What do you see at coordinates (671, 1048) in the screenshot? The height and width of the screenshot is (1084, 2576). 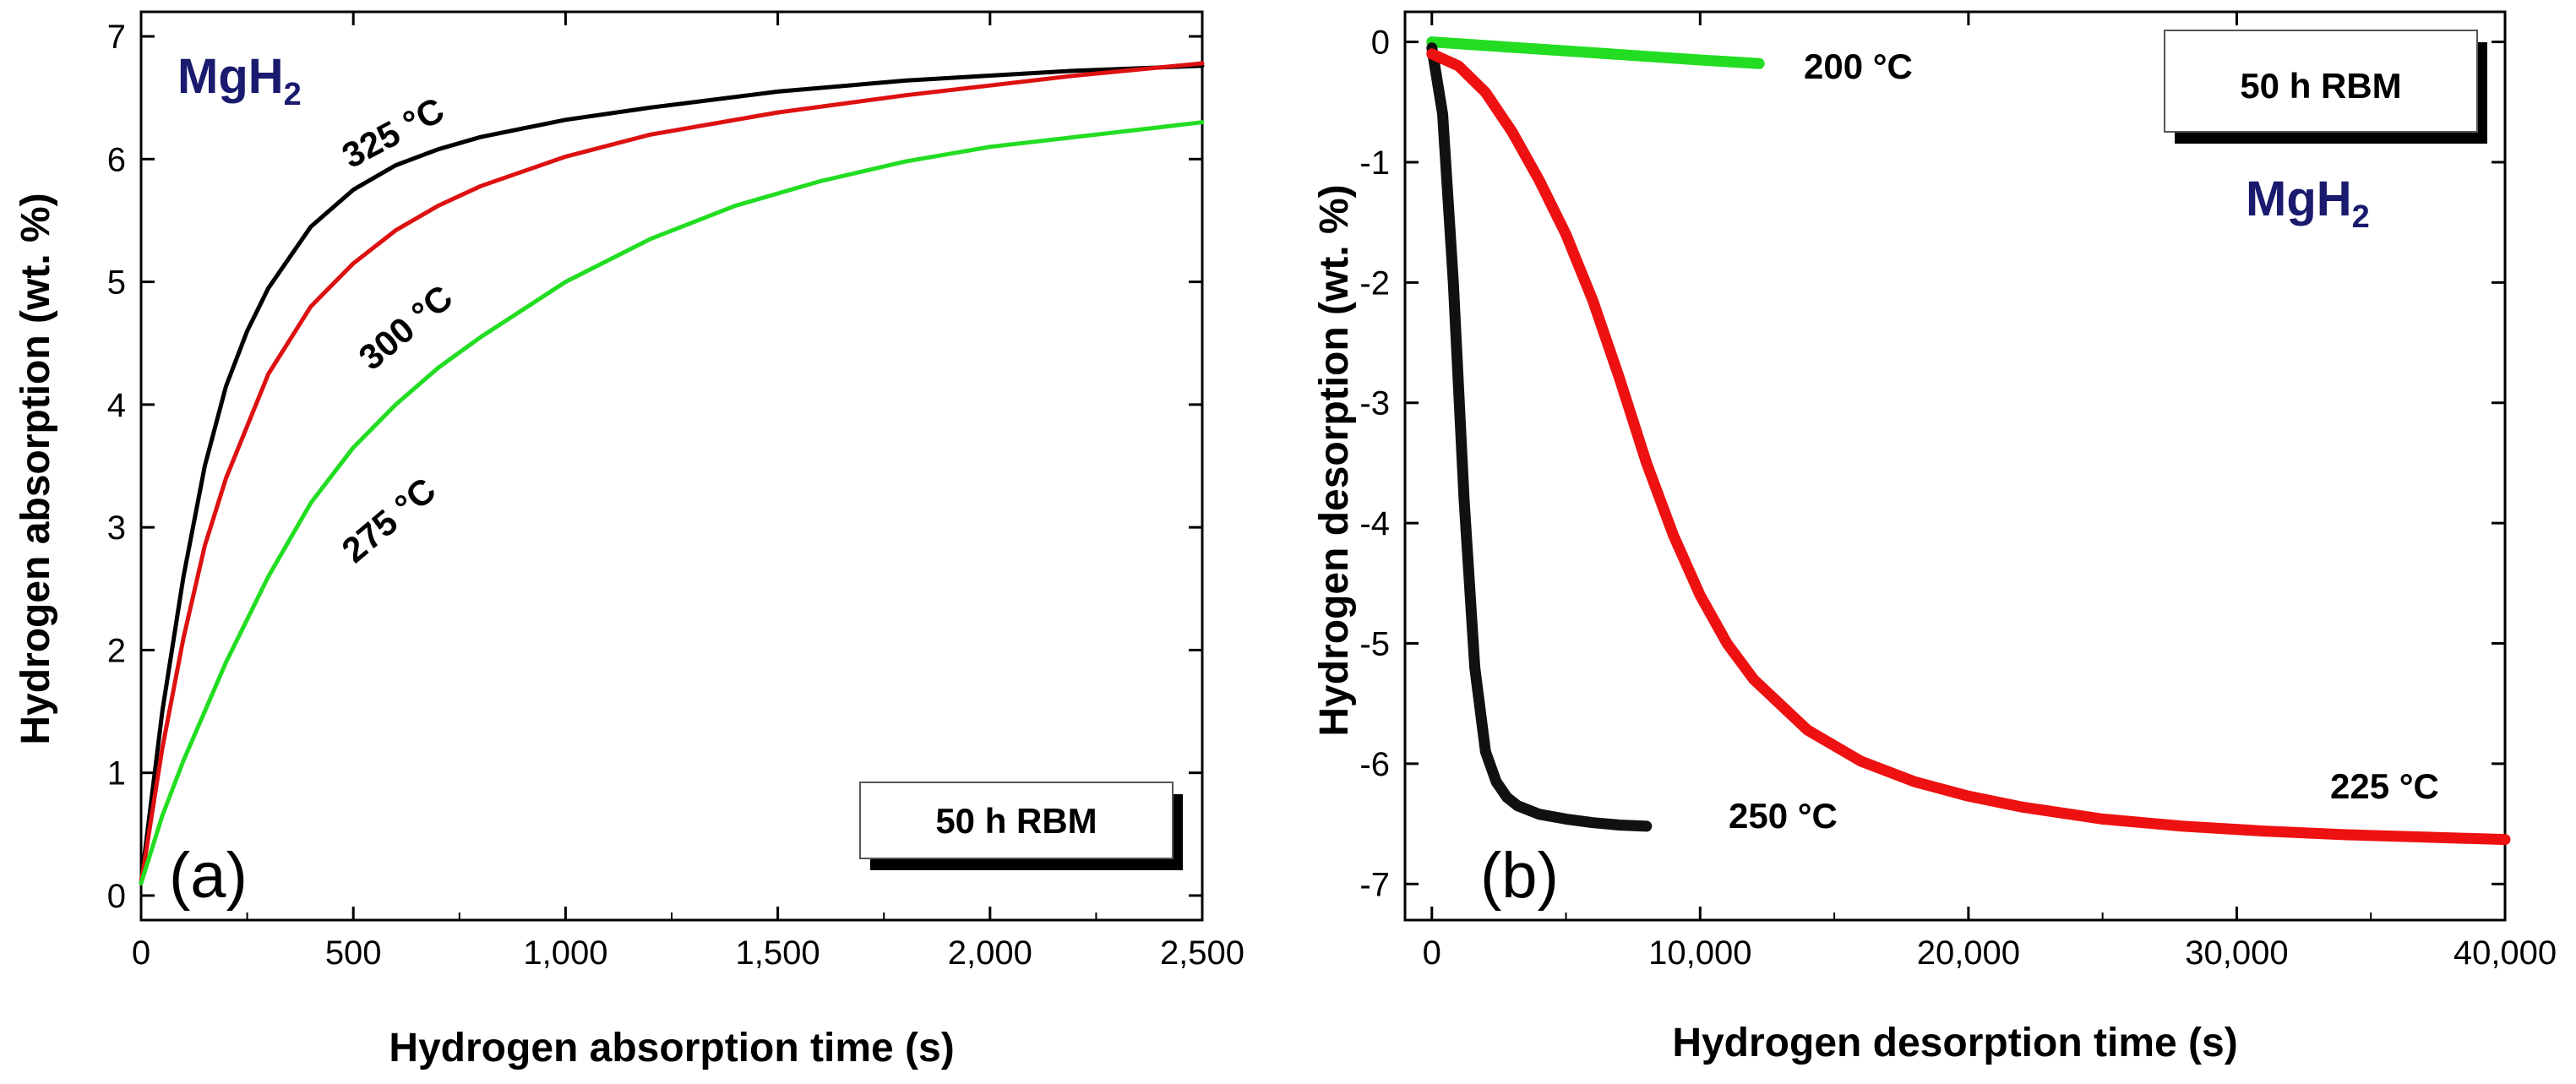 I see `panel-a-x-axis-title: Hydrogen absorption time (s)` at bounding box center [671, 1048].